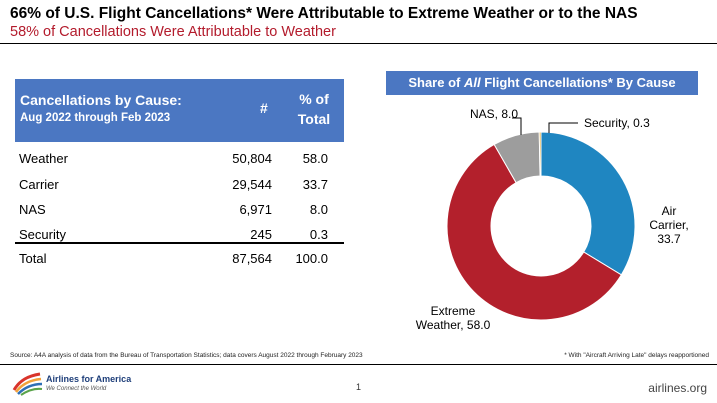 Image resolution: width=717 pixels, height=403 pixels. What do you see at coordinates (179, 243) in the screenshot?
I see `table-total-divider` at bounding box center [179, 243].